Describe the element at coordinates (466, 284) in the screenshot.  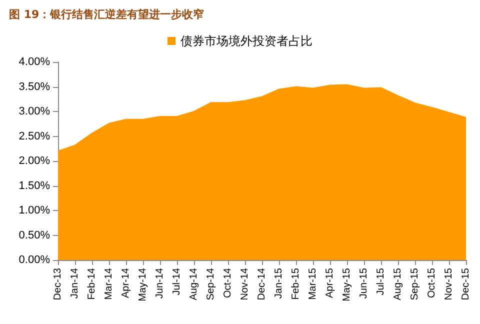
I see `x-tick-label: Dec-15` at that location.